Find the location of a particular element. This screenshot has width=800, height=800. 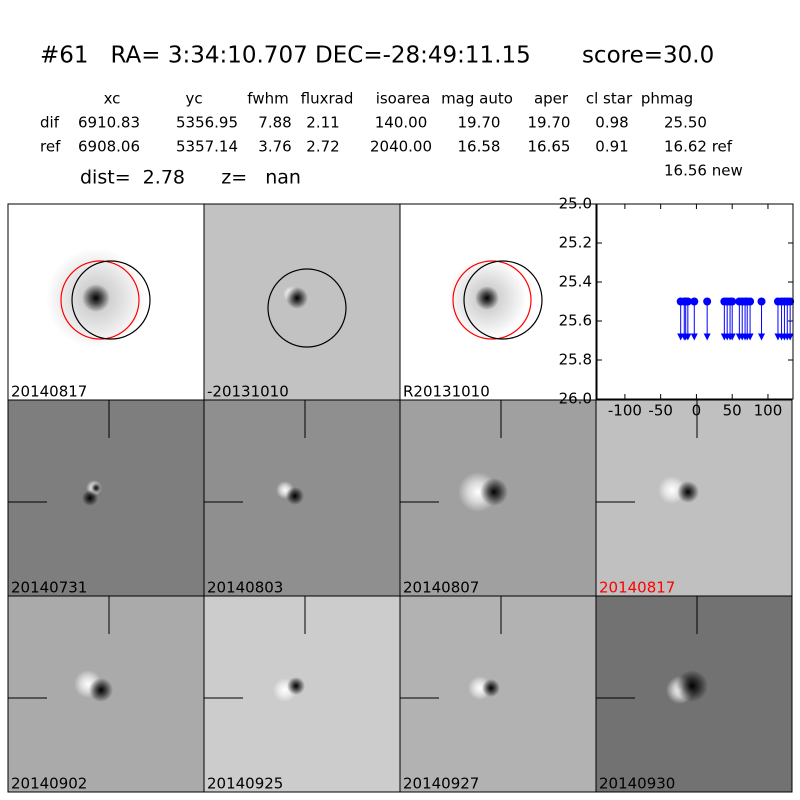

plot-frame is located at coordinates (695, 301).